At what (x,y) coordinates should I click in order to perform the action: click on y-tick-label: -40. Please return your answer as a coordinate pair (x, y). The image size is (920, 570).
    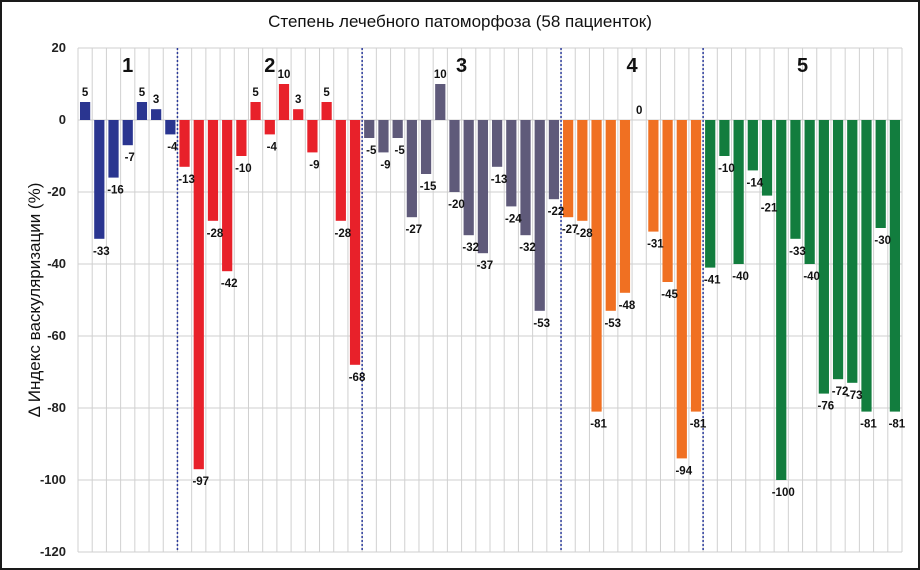
    Looking at the image, I should click on (56, 263).